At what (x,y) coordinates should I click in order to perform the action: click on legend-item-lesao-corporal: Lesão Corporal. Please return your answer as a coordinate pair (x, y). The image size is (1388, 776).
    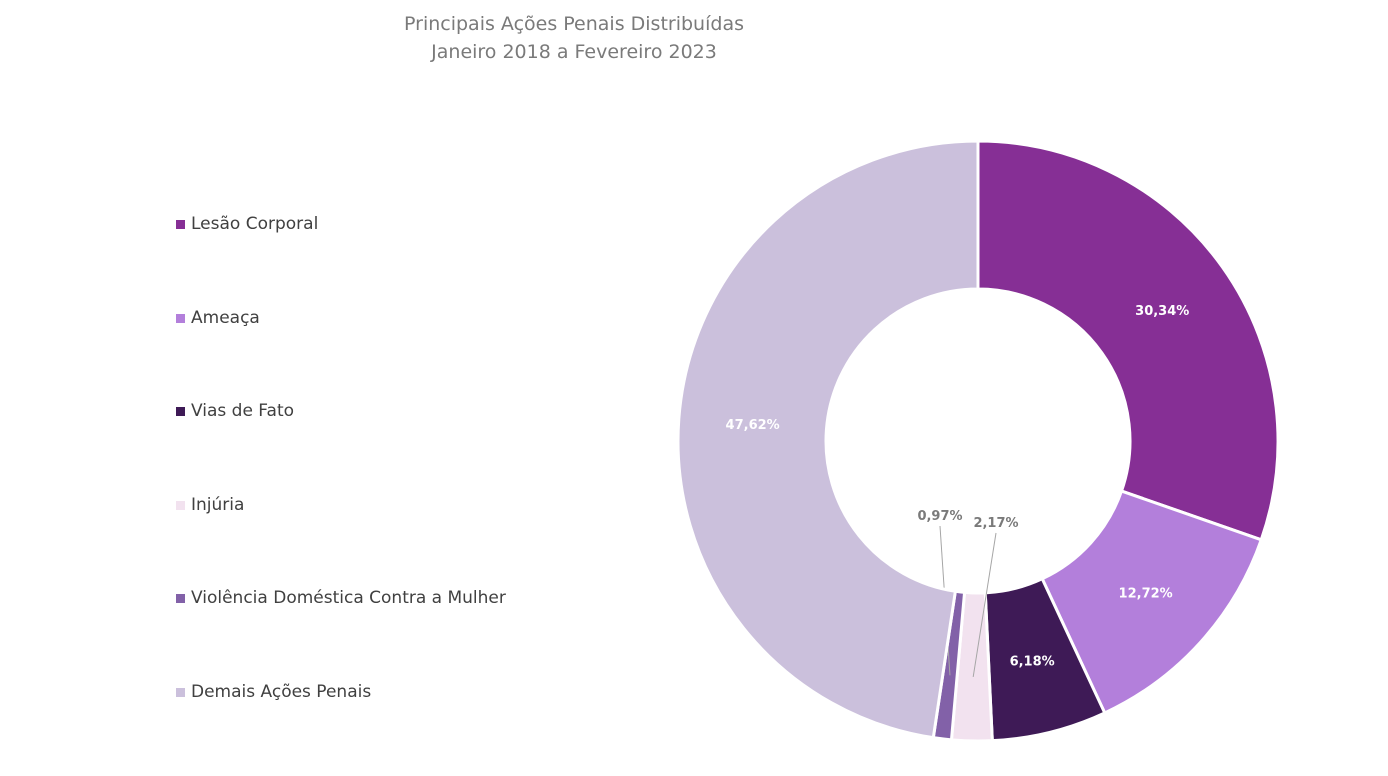
    Looking at the image, I should click on (376, 261).